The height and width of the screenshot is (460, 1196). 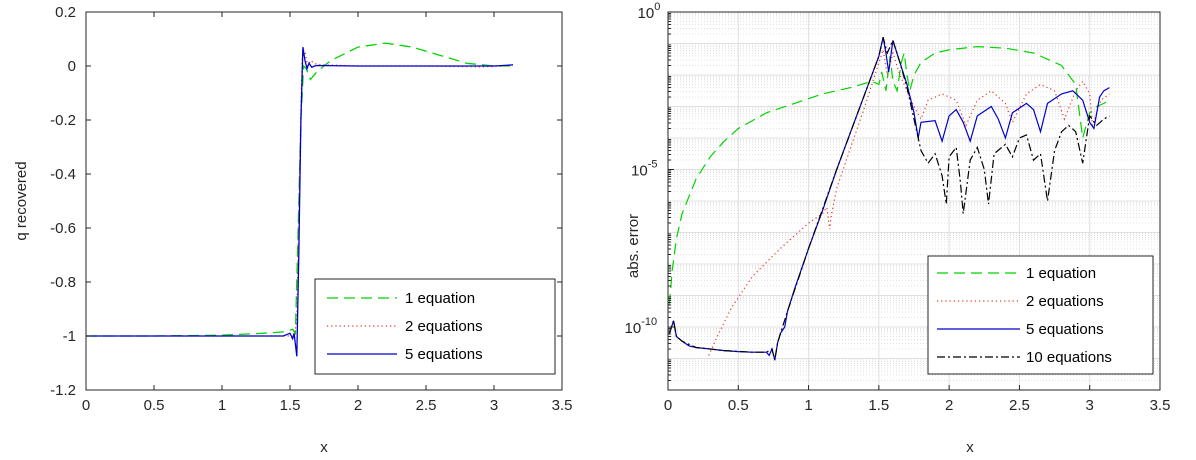 I want to click on legend: 1 equation 2 equations 5 equations, so click(x=435, y=326).